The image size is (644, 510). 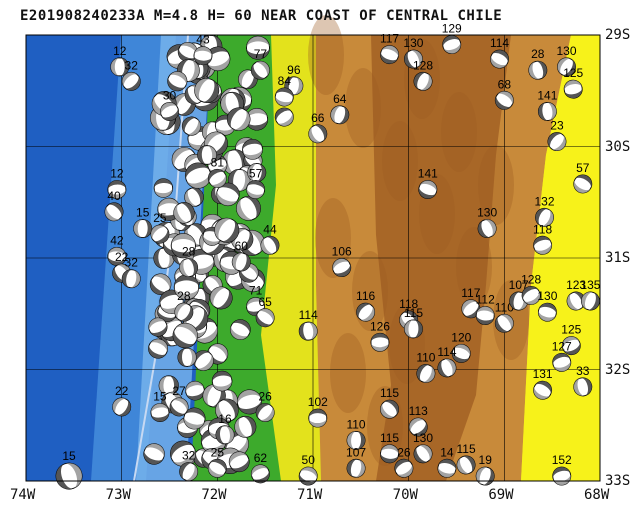 I want to click on earthquake-event: 130, so click(x=547, y=305).